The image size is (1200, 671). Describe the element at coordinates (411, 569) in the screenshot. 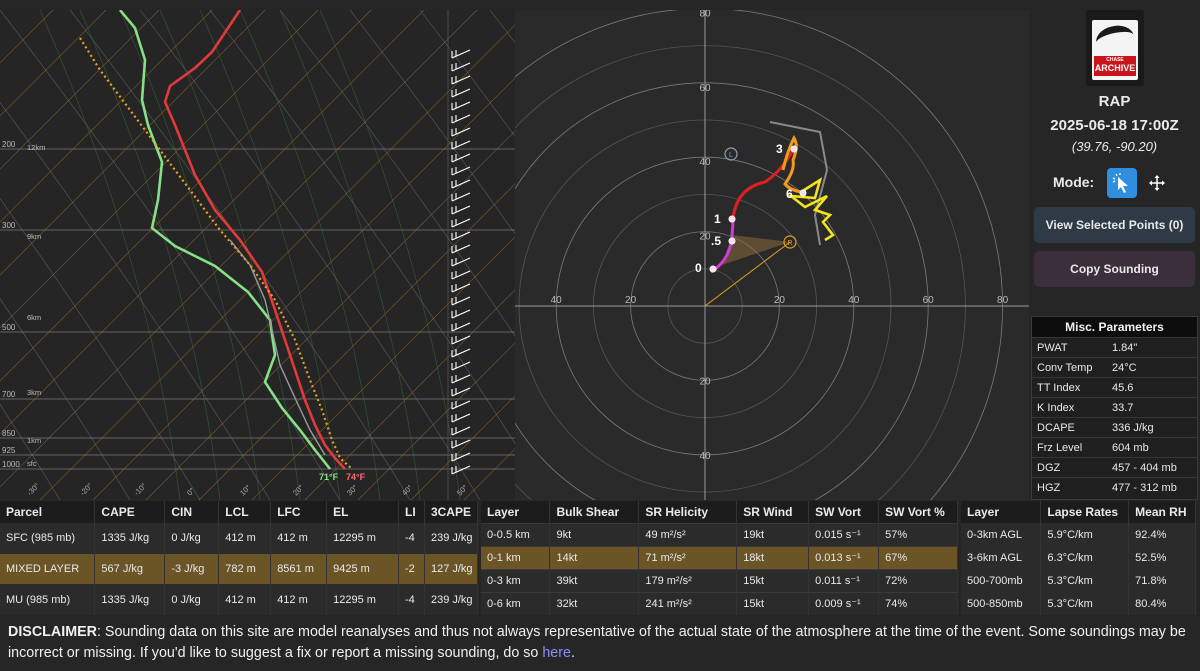

I see `table-cell: -2` at that location.